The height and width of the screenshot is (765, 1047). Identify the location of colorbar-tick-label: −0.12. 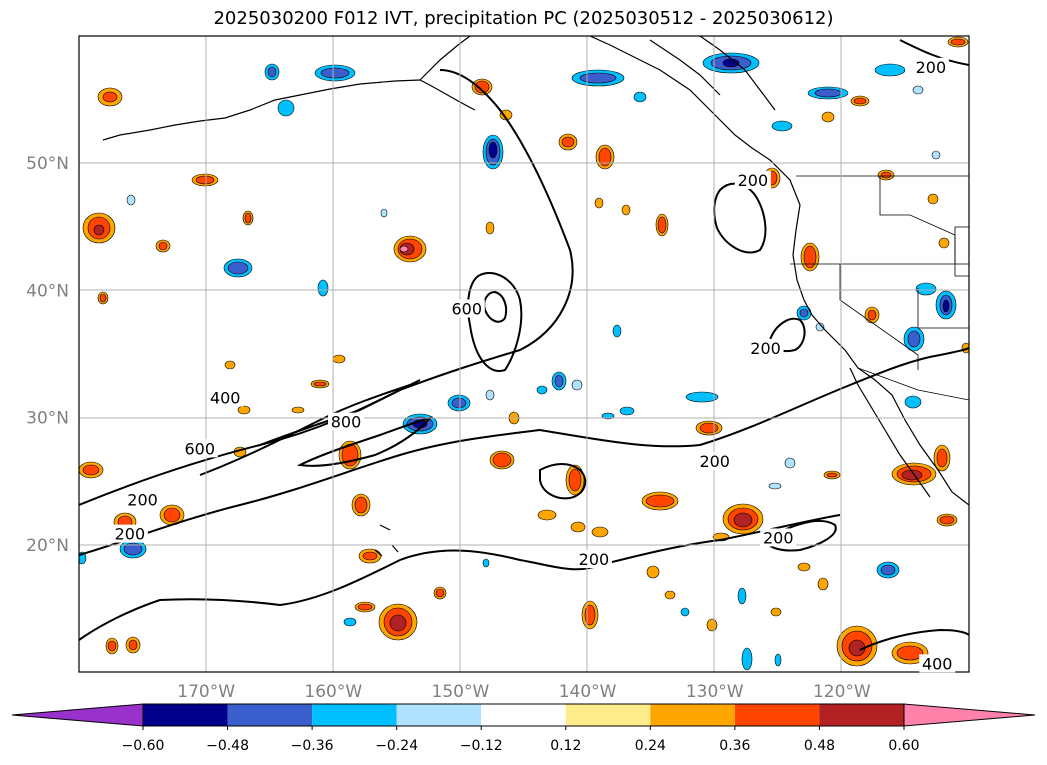
(481, 746).